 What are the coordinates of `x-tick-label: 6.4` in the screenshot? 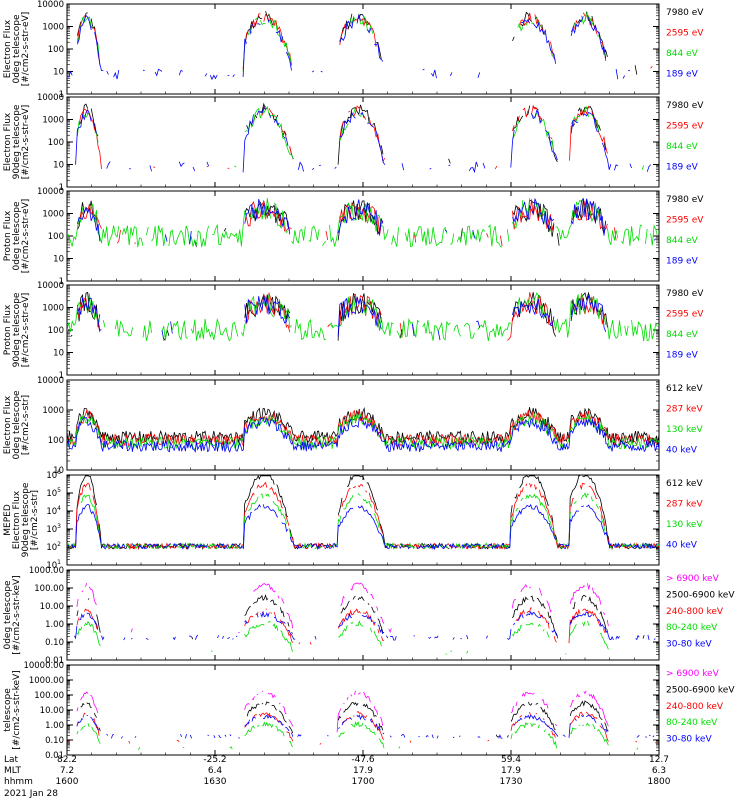 It's located at (215, 771).